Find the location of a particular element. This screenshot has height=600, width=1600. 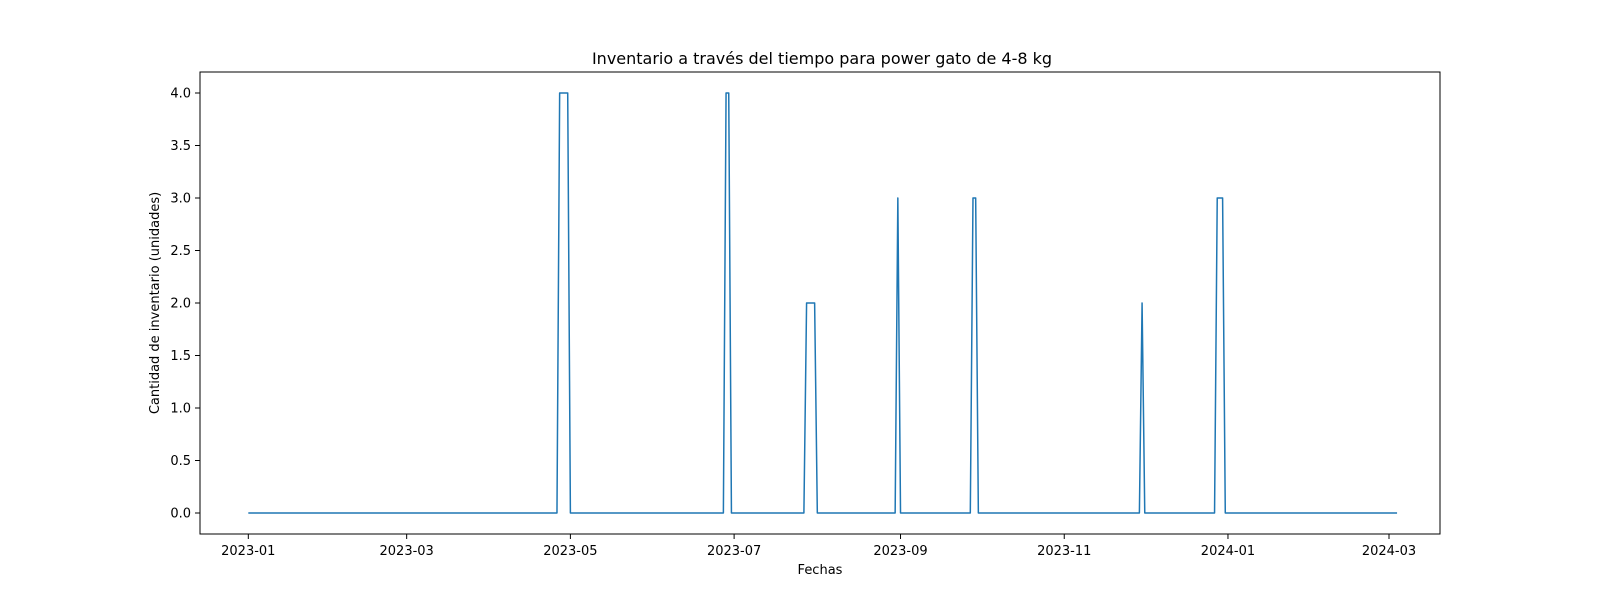

x-tick-label: 2023-11 is located at coordinates (1064, 551).